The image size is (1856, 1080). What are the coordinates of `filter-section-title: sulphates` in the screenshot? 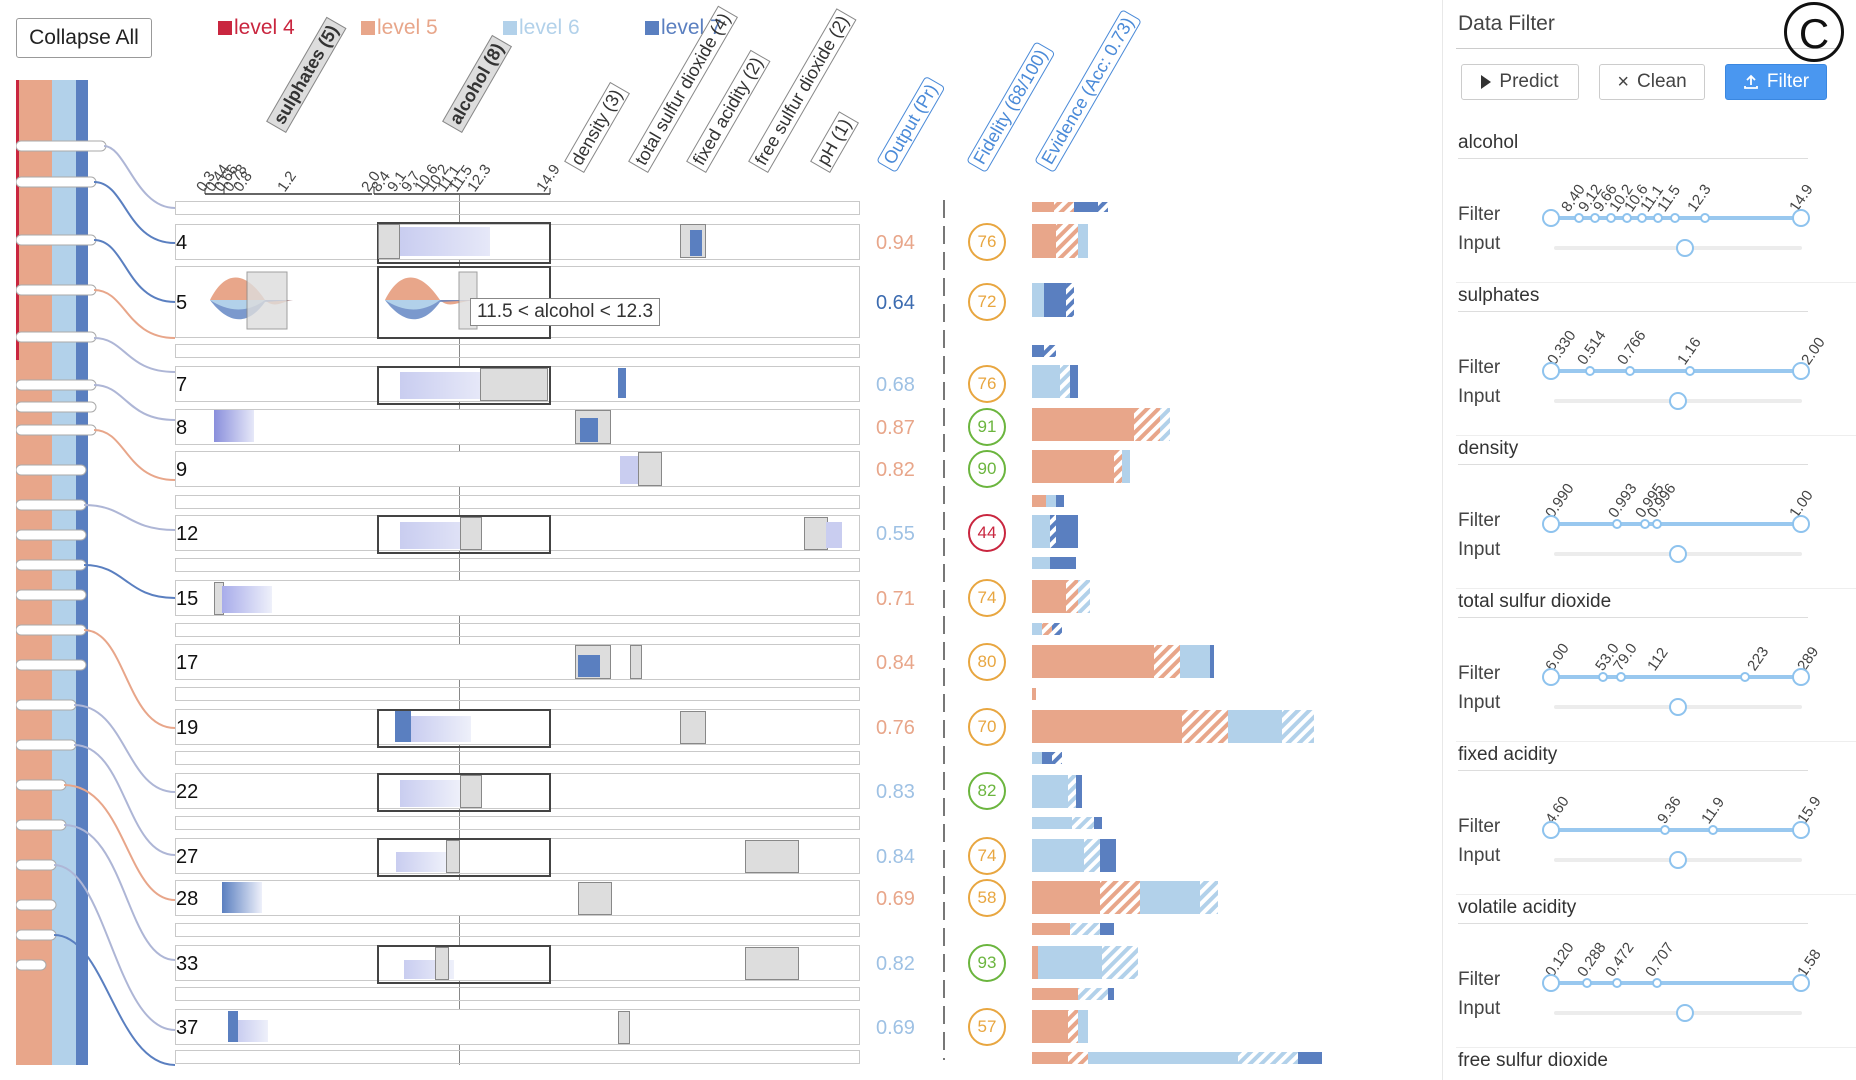 It's located at (1499, 295).